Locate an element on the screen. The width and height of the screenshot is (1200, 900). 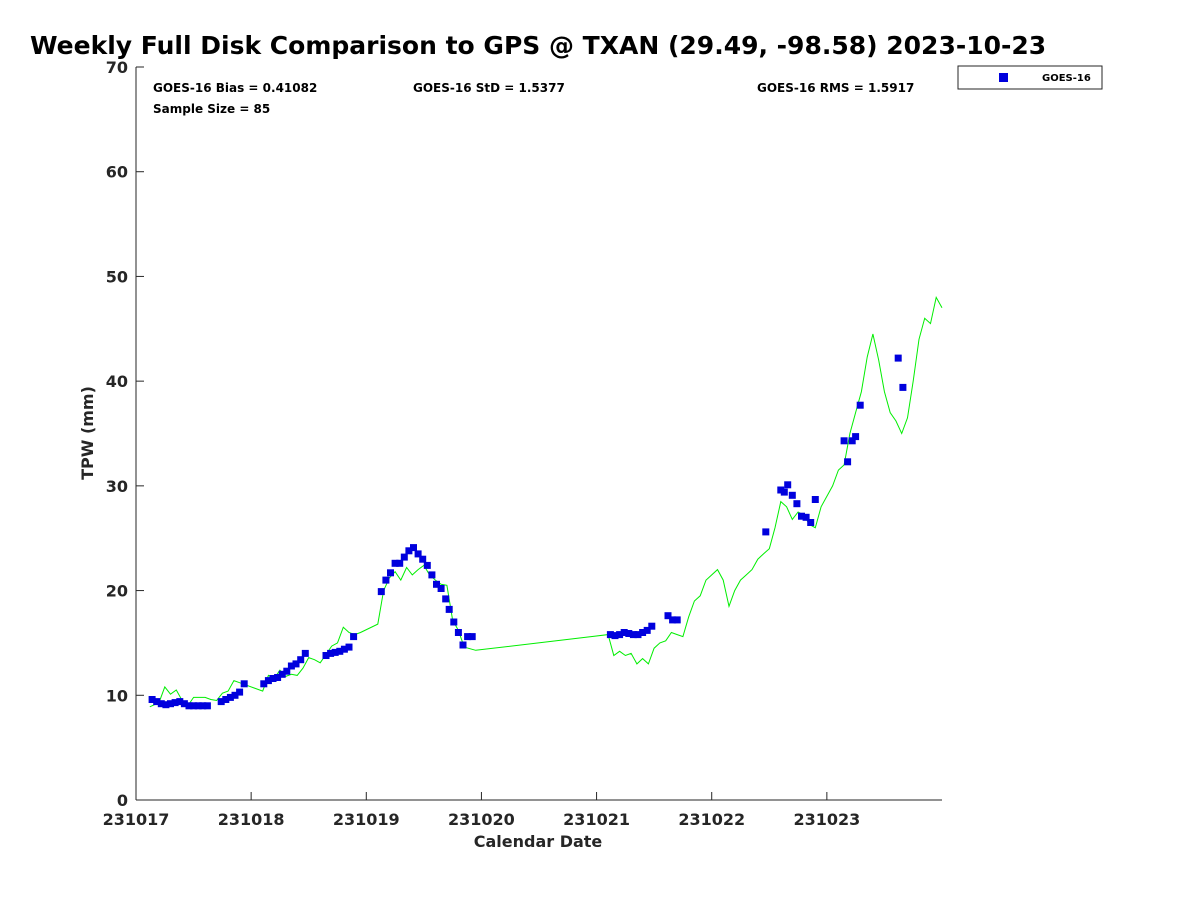
legend-box is located at coordinates (1030, 77).